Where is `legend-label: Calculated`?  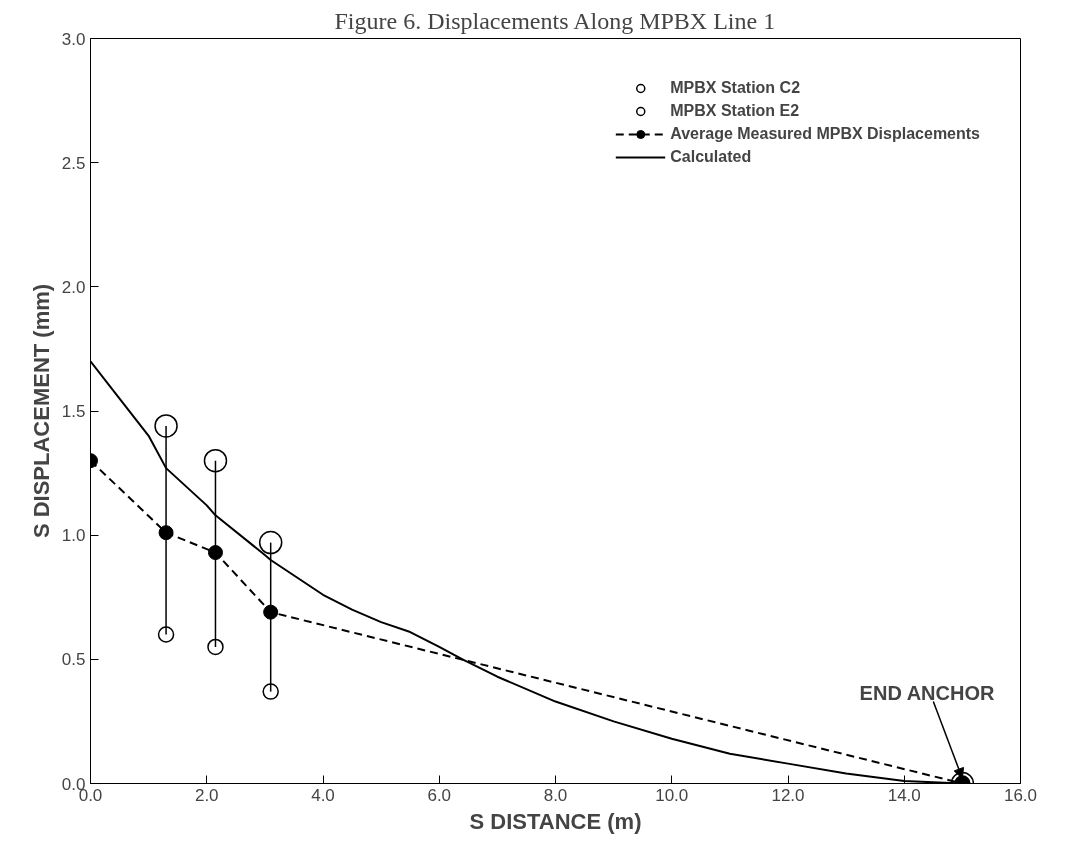
legend-label: Calculated is located at coordinates (711, 157).